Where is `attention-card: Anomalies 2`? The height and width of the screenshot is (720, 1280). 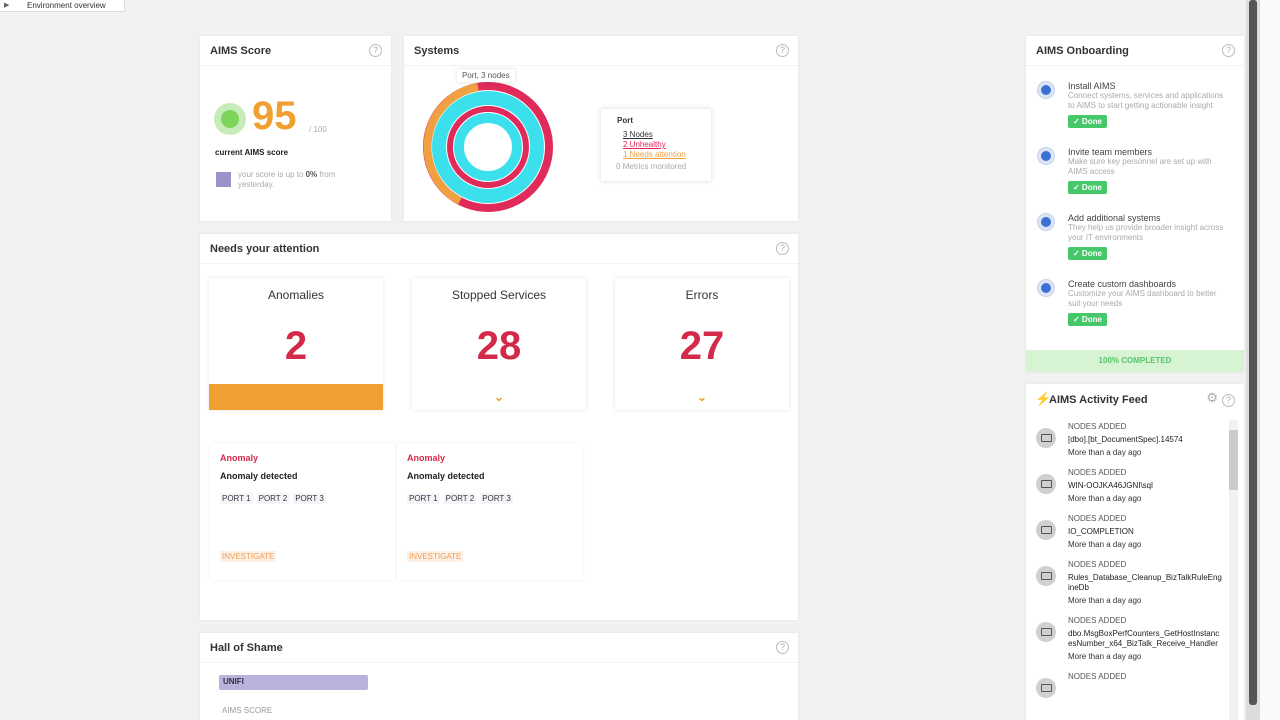
attention-card: Anomalies 2 is located at coordinates (296, 344).